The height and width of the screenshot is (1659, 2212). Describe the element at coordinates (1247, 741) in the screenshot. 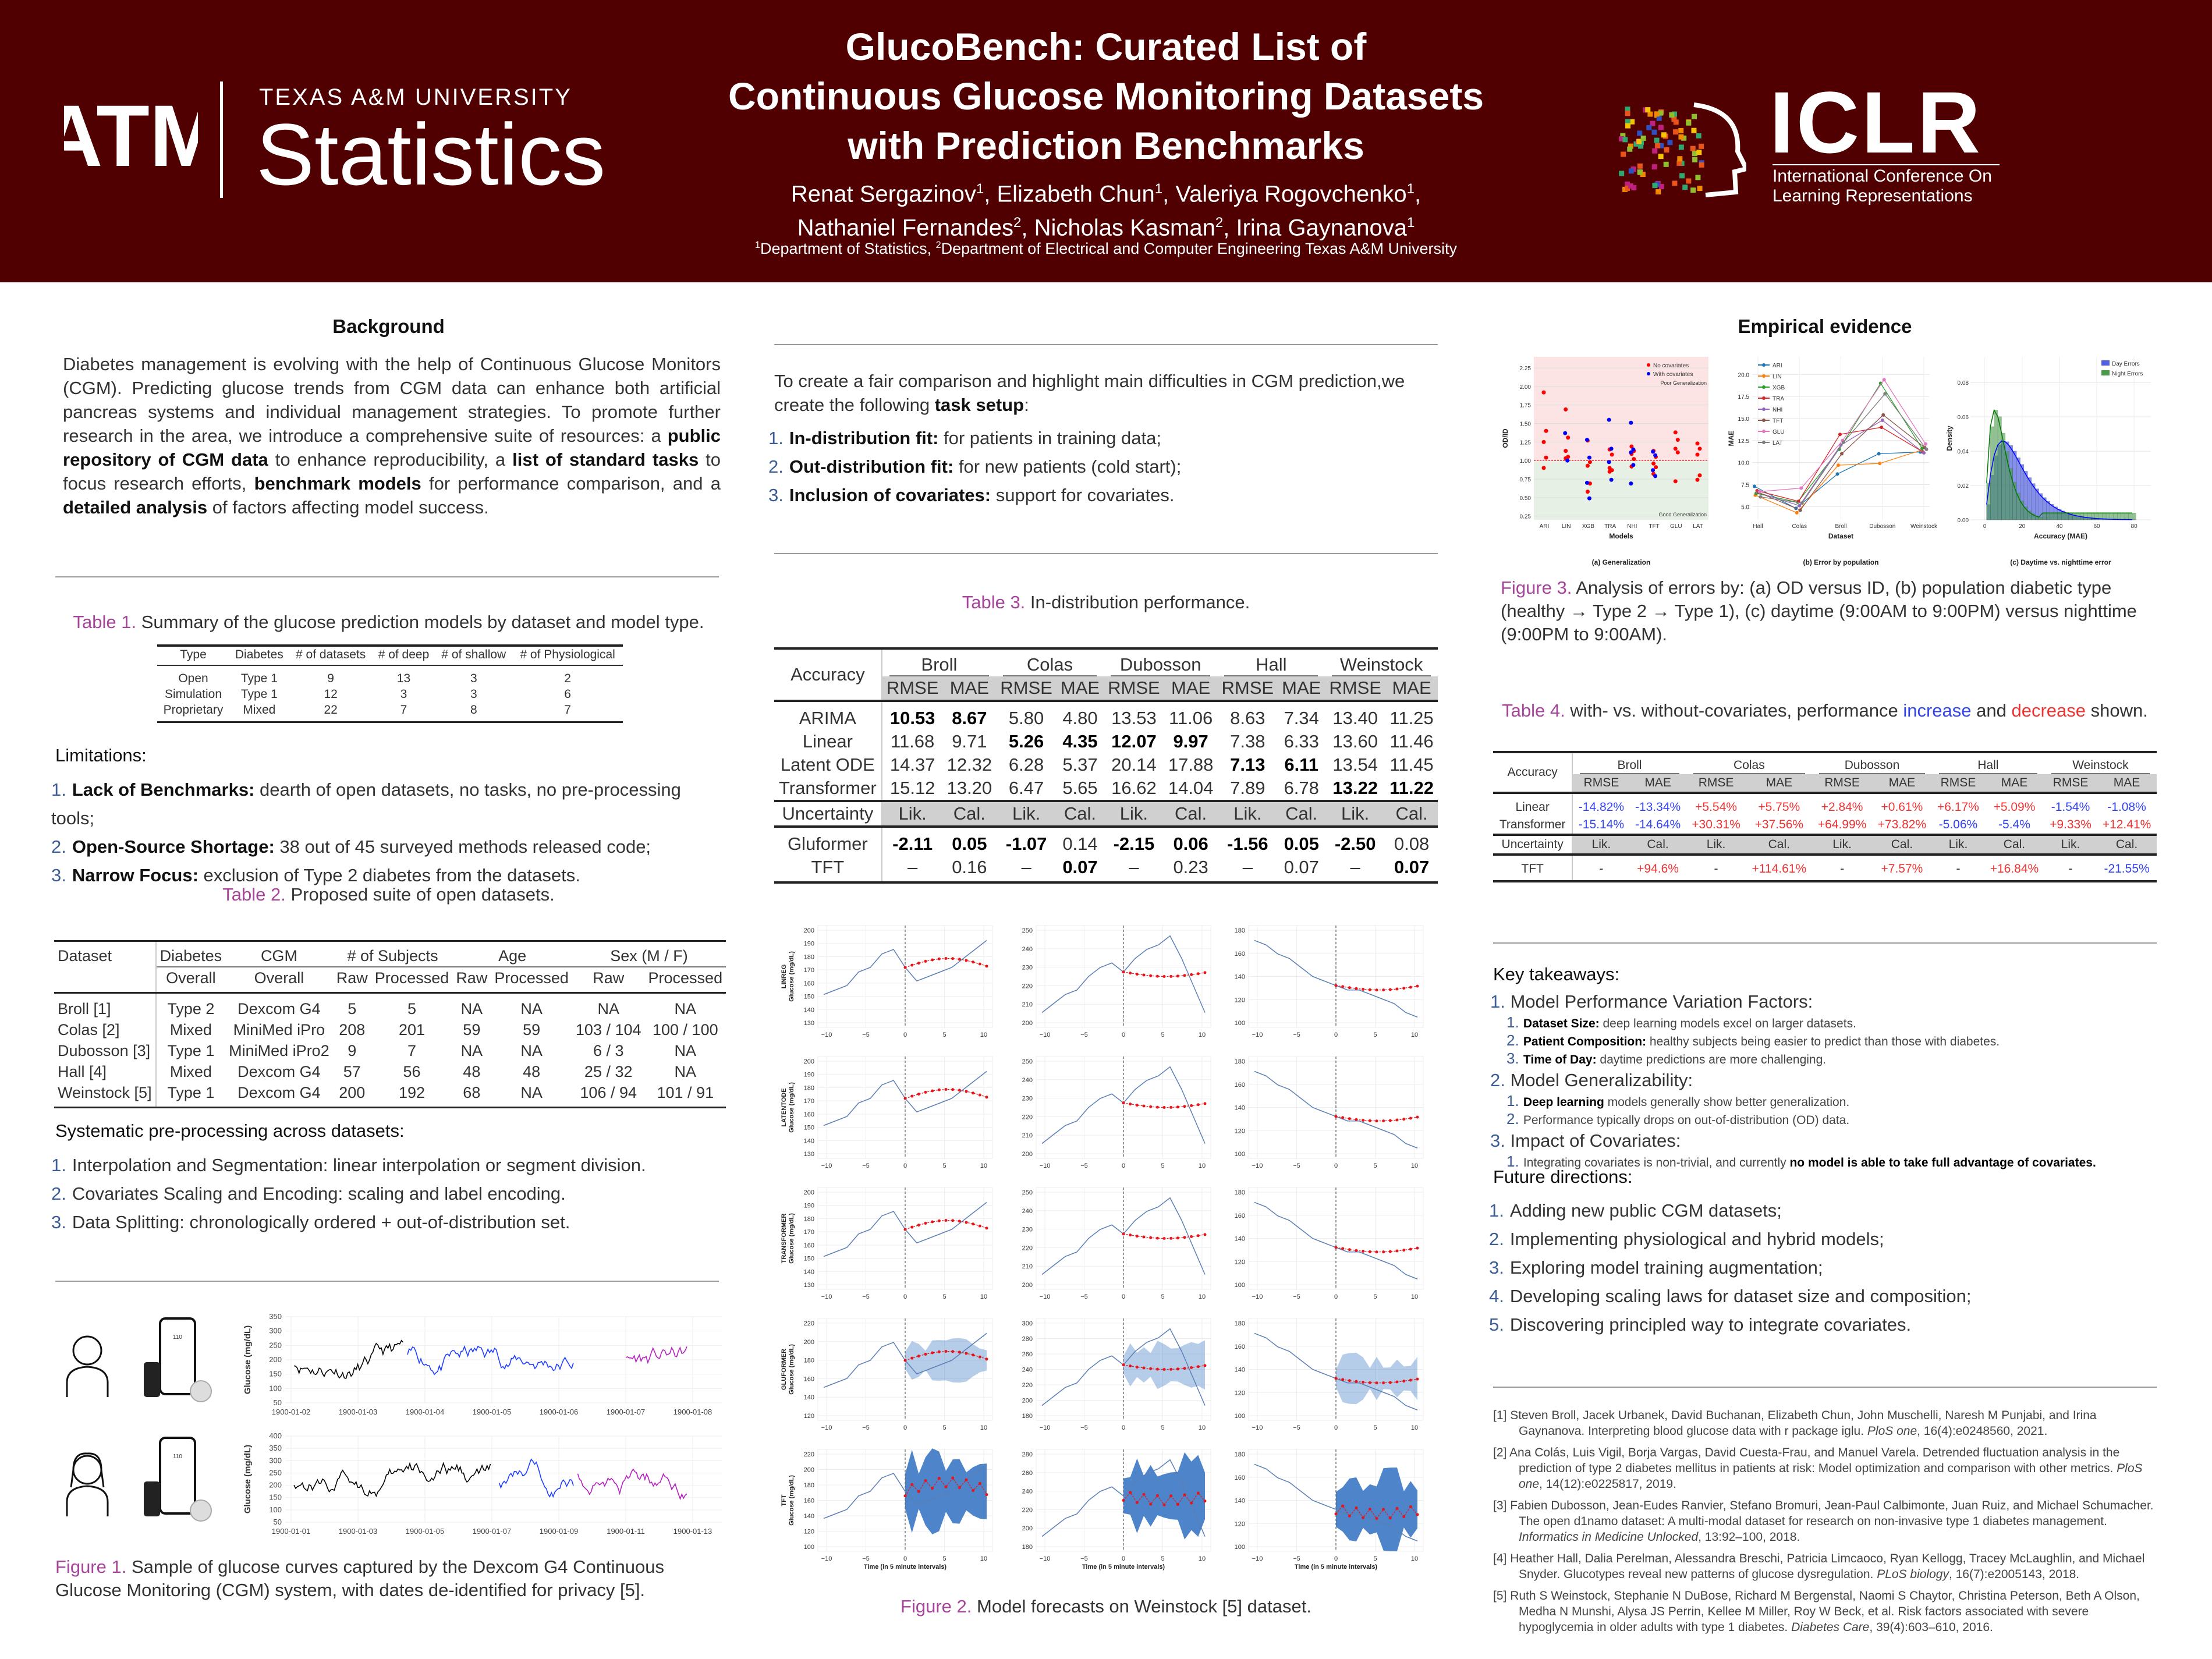

I see `table-cell: 7.38` at that location.